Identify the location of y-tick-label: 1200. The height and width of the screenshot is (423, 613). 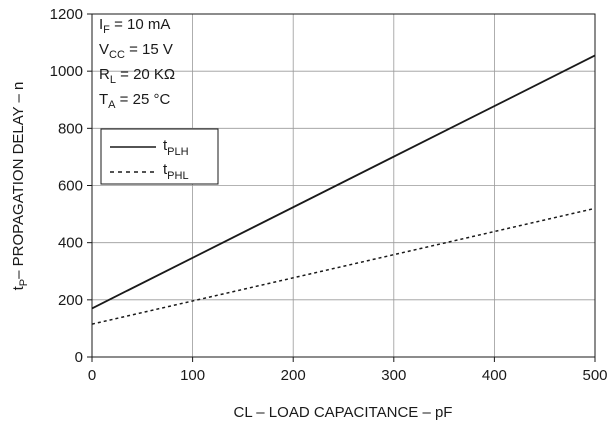
(66, 14).